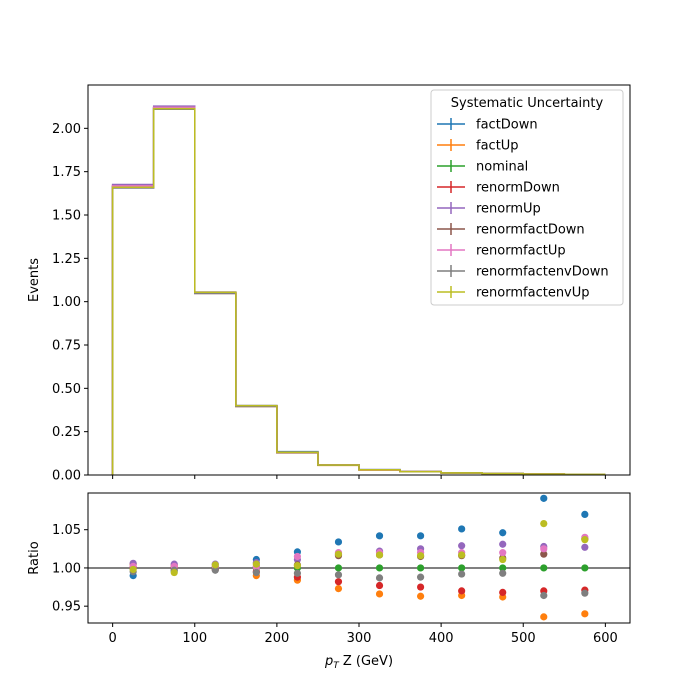 Image resolution: width=700 pixels, height=700 pixels. Describe the element at coordinates (328, 661) in the screenshot. I see `x-axis-label-symbol: p` at that location.